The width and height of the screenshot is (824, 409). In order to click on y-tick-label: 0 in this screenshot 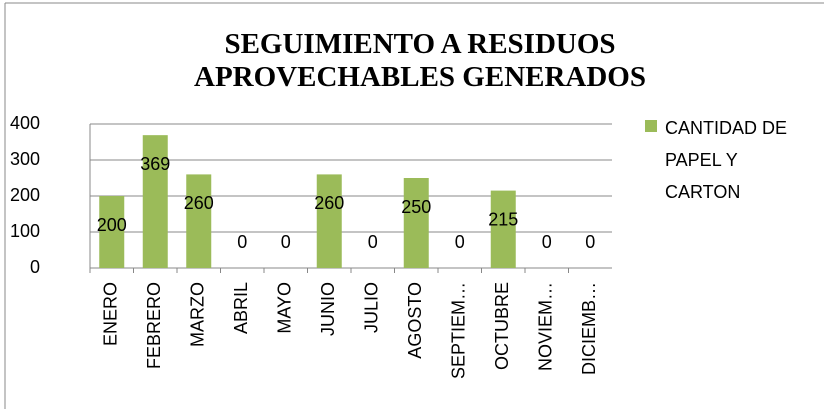, I will do `click(35, 267)`.